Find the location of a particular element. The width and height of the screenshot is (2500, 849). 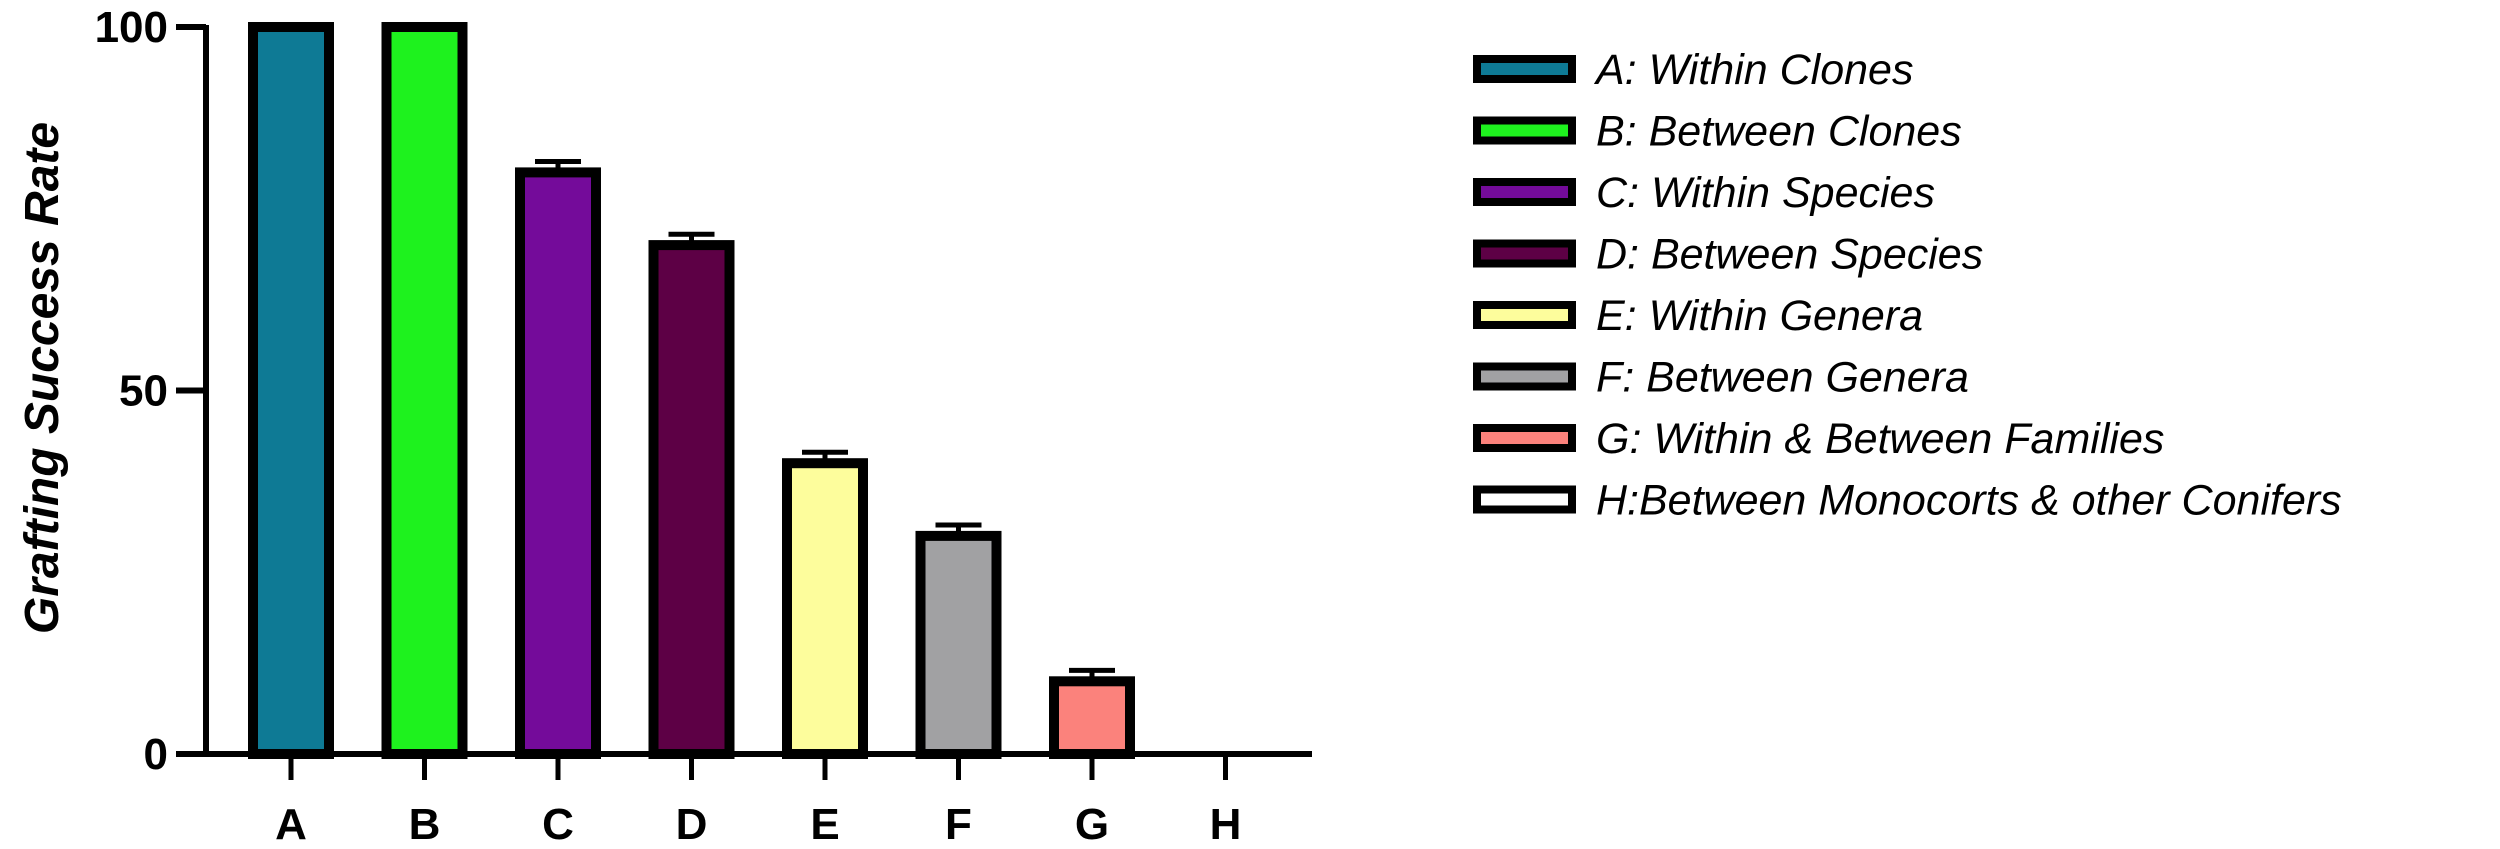

bar-d is located at coordinates (691, 499).